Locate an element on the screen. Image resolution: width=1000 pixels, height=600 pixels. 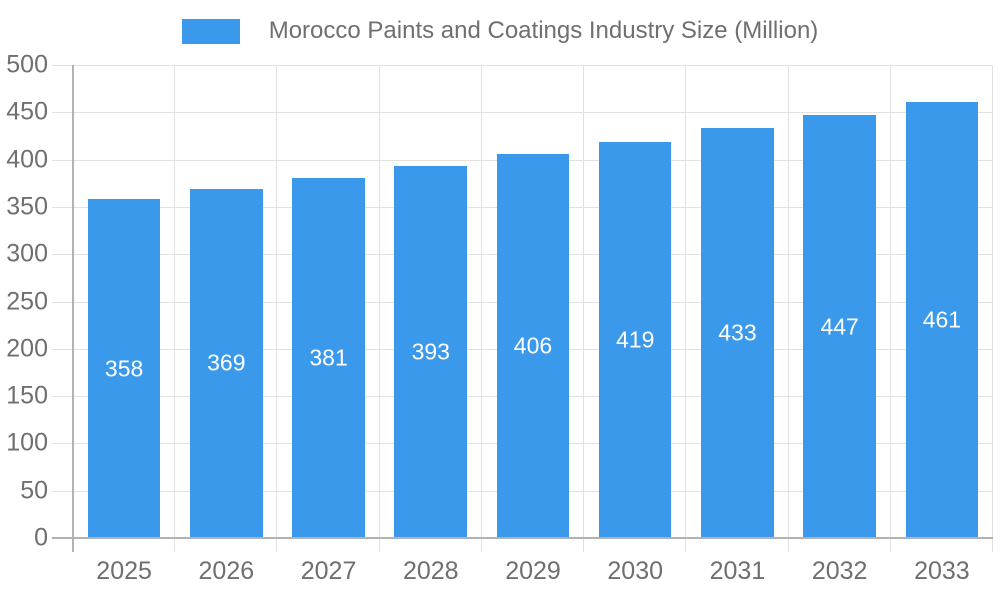
y-axis-tick-label: 450 is located at coordinates (27, 111).